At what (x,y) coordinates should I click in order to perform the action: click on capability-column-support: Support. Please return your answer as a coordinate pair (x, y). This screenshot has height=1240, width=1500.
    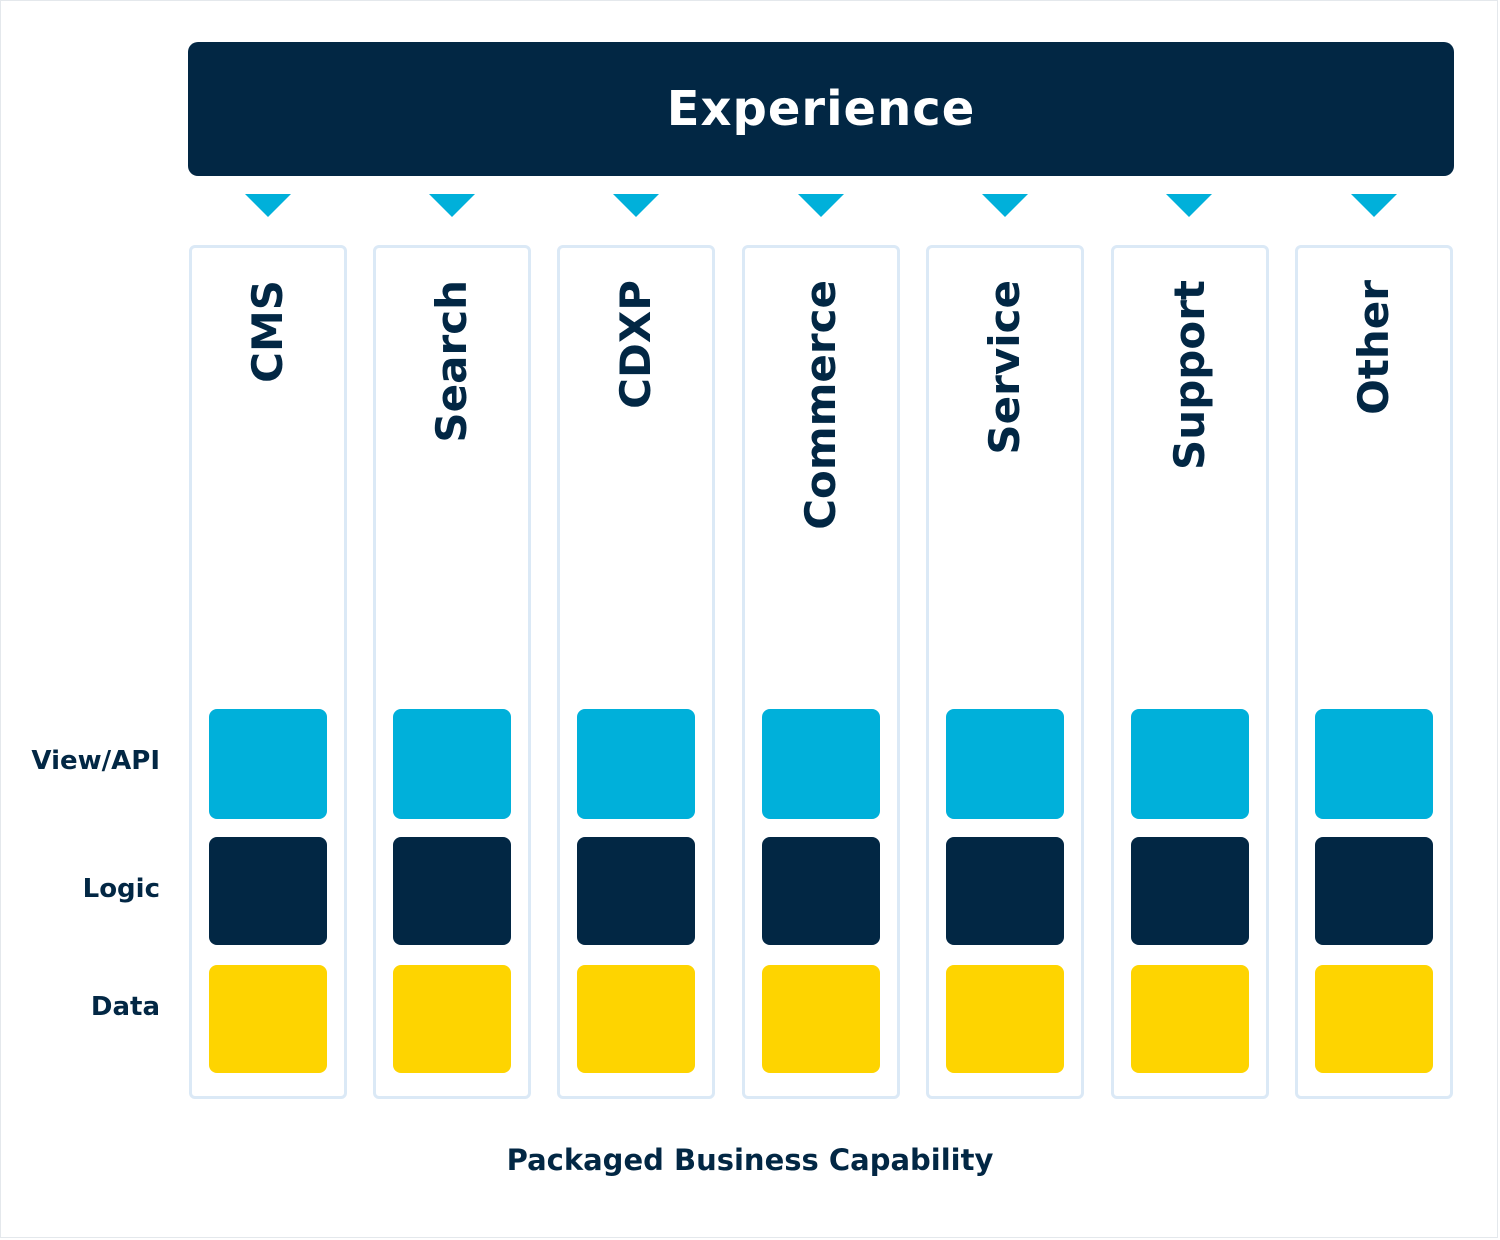
    Looking at the image, I should click on (1190, 672).